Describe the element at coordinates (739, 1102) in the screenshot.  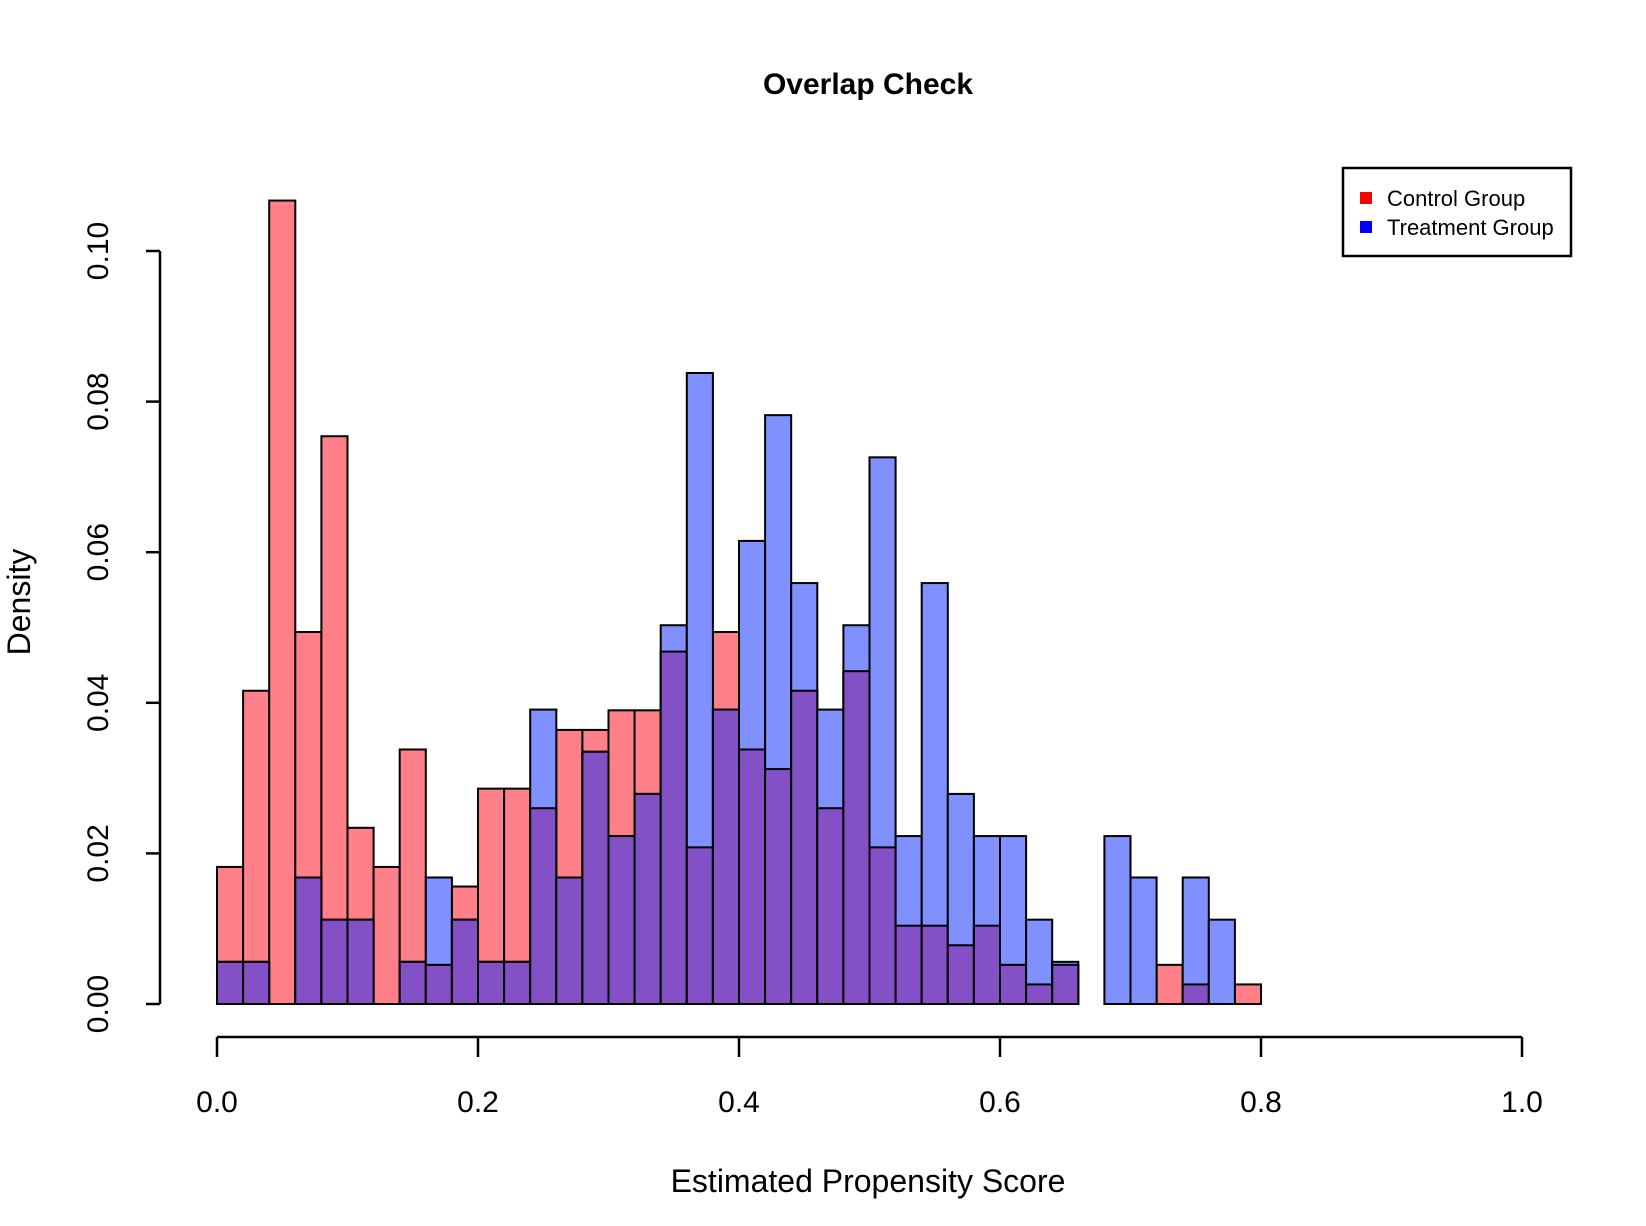
I see `x-tick-label: 0.4` at that location.